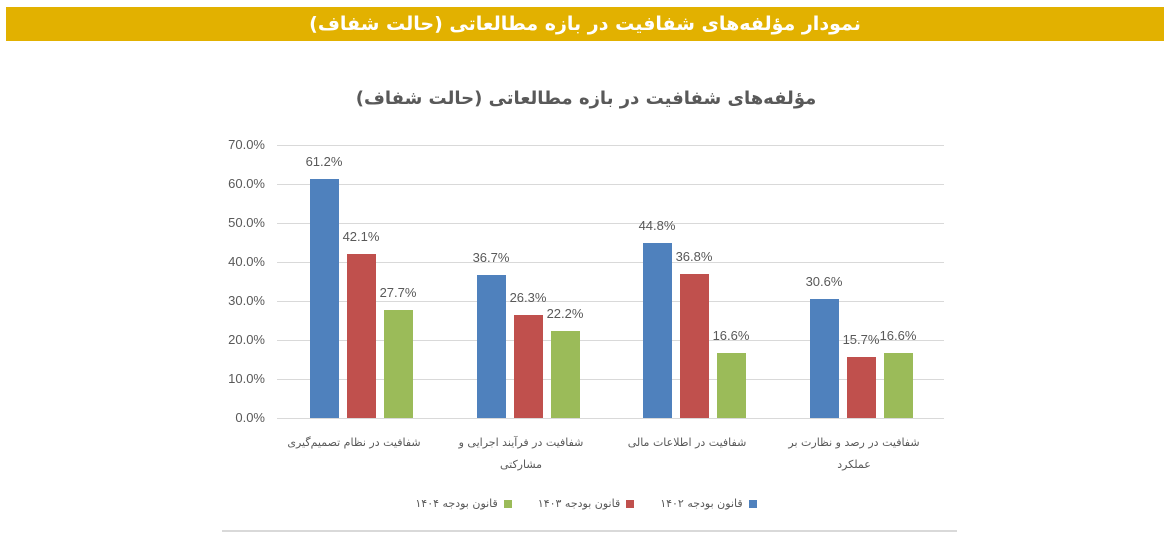 The height and width of the screenshot is (558, 1172). What do you see at coordinates (246, 300) in the screenshot?
I see `y-tick-label: 30.0%` at bounding box center [246, 300].